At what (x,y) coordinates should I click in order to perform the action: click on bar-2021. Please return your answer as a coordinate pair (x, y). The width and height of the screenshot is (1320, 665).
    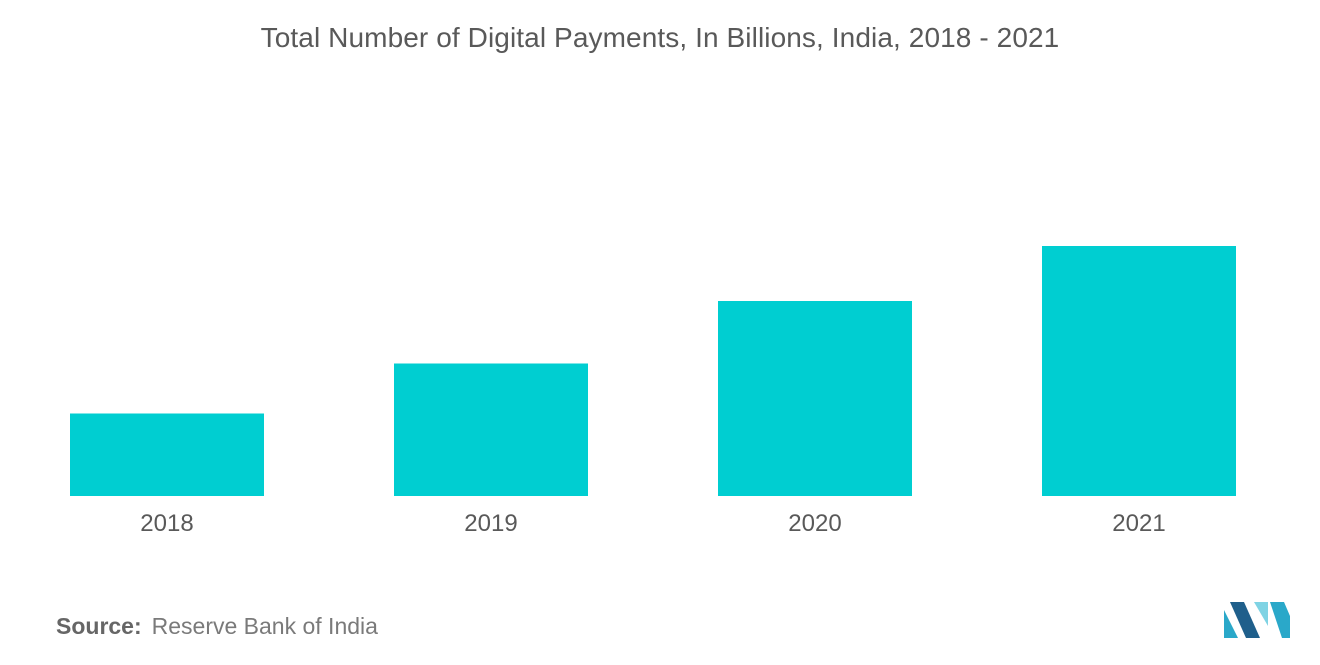
    Looking at the image, I should click on (1139, 371).